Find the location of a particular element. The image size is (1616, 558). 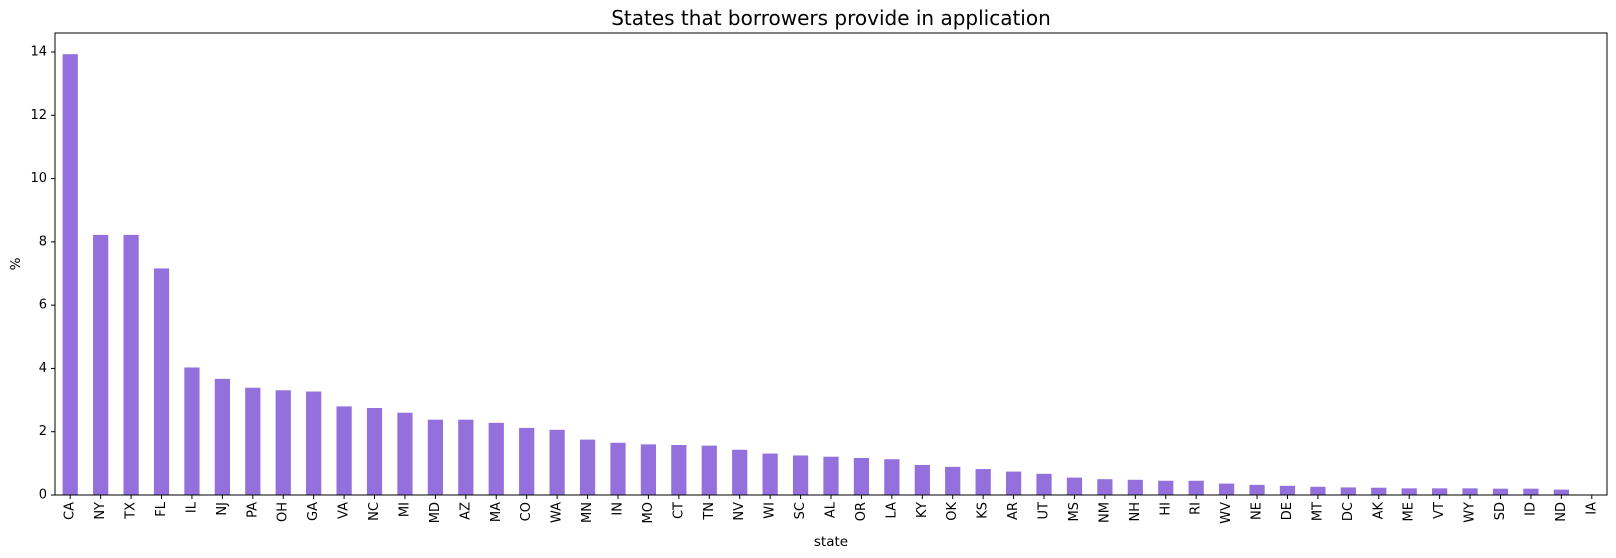

x-tick-label: TX is located at coordinates (131, 511).